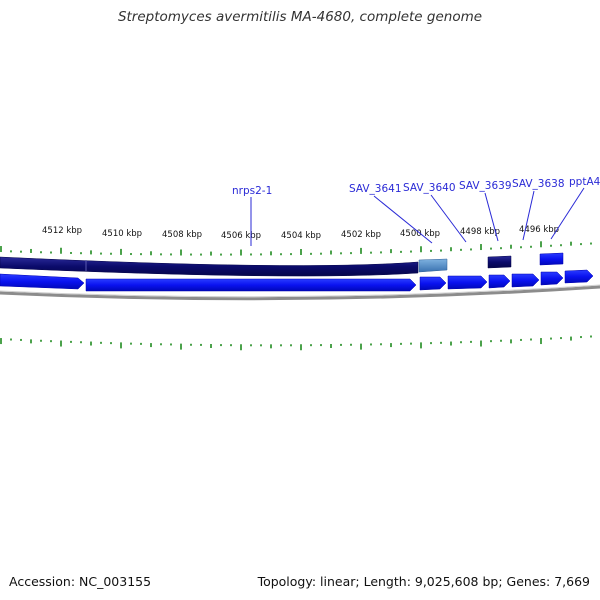  What do you see at coordinates (539, 230) in the screenshot?
I see `scale-label: 4496 kbp` at bounding box center [539, 230].